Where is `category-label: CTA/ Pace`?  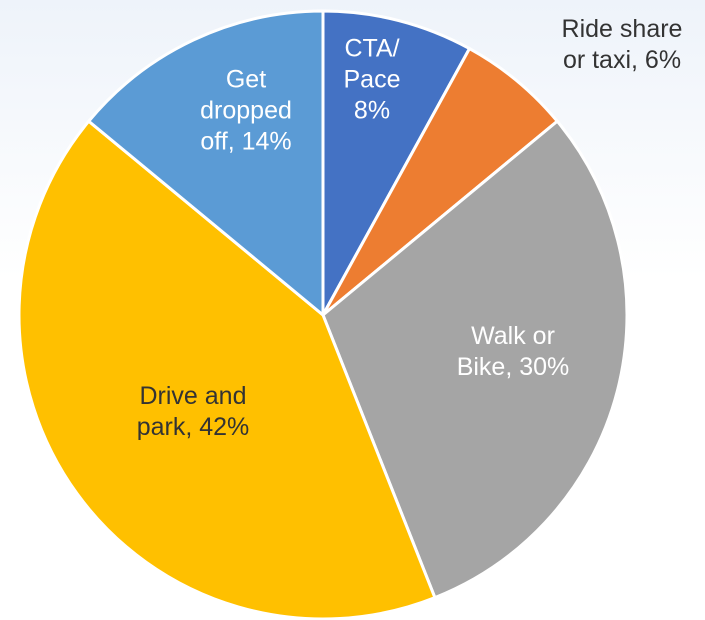
category-label: CTA/ Pace is located at coordinates (372, 64).